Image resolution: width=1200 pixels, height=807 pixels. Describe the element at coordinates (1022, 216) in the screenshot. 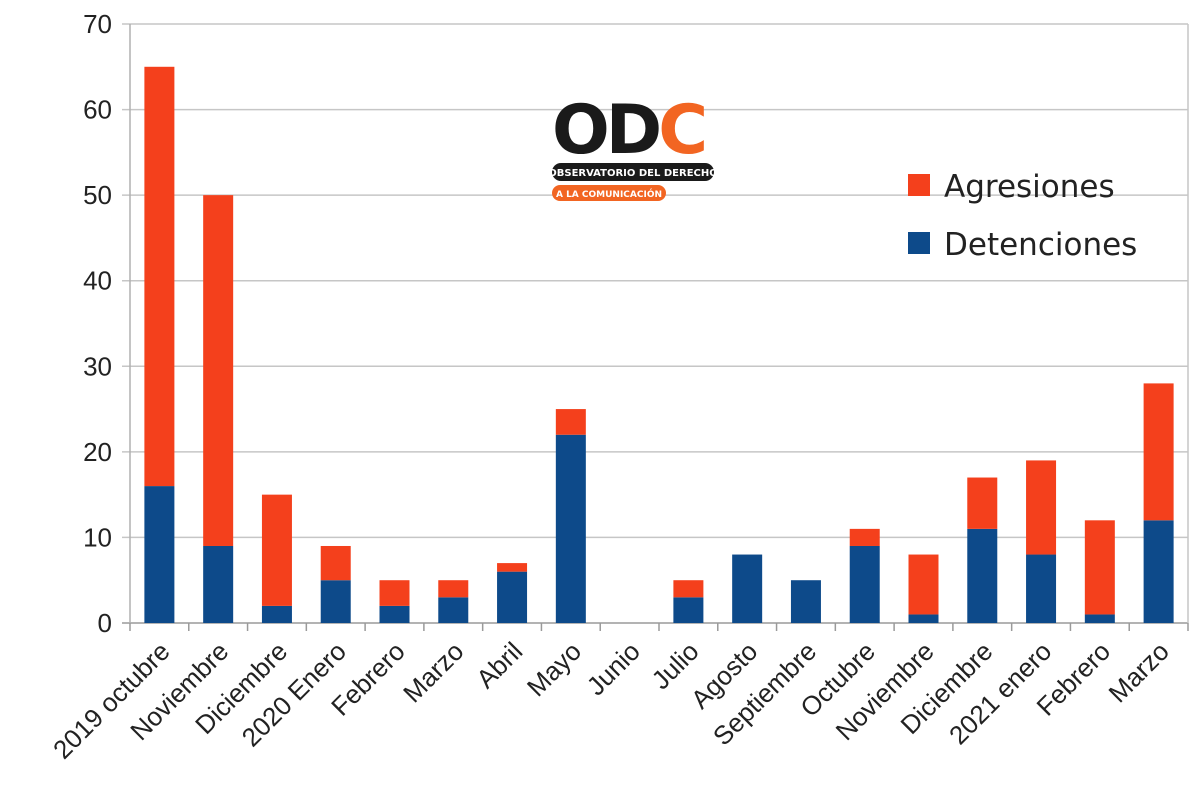

I see `legend: Agresiones Detenciones` at that location.